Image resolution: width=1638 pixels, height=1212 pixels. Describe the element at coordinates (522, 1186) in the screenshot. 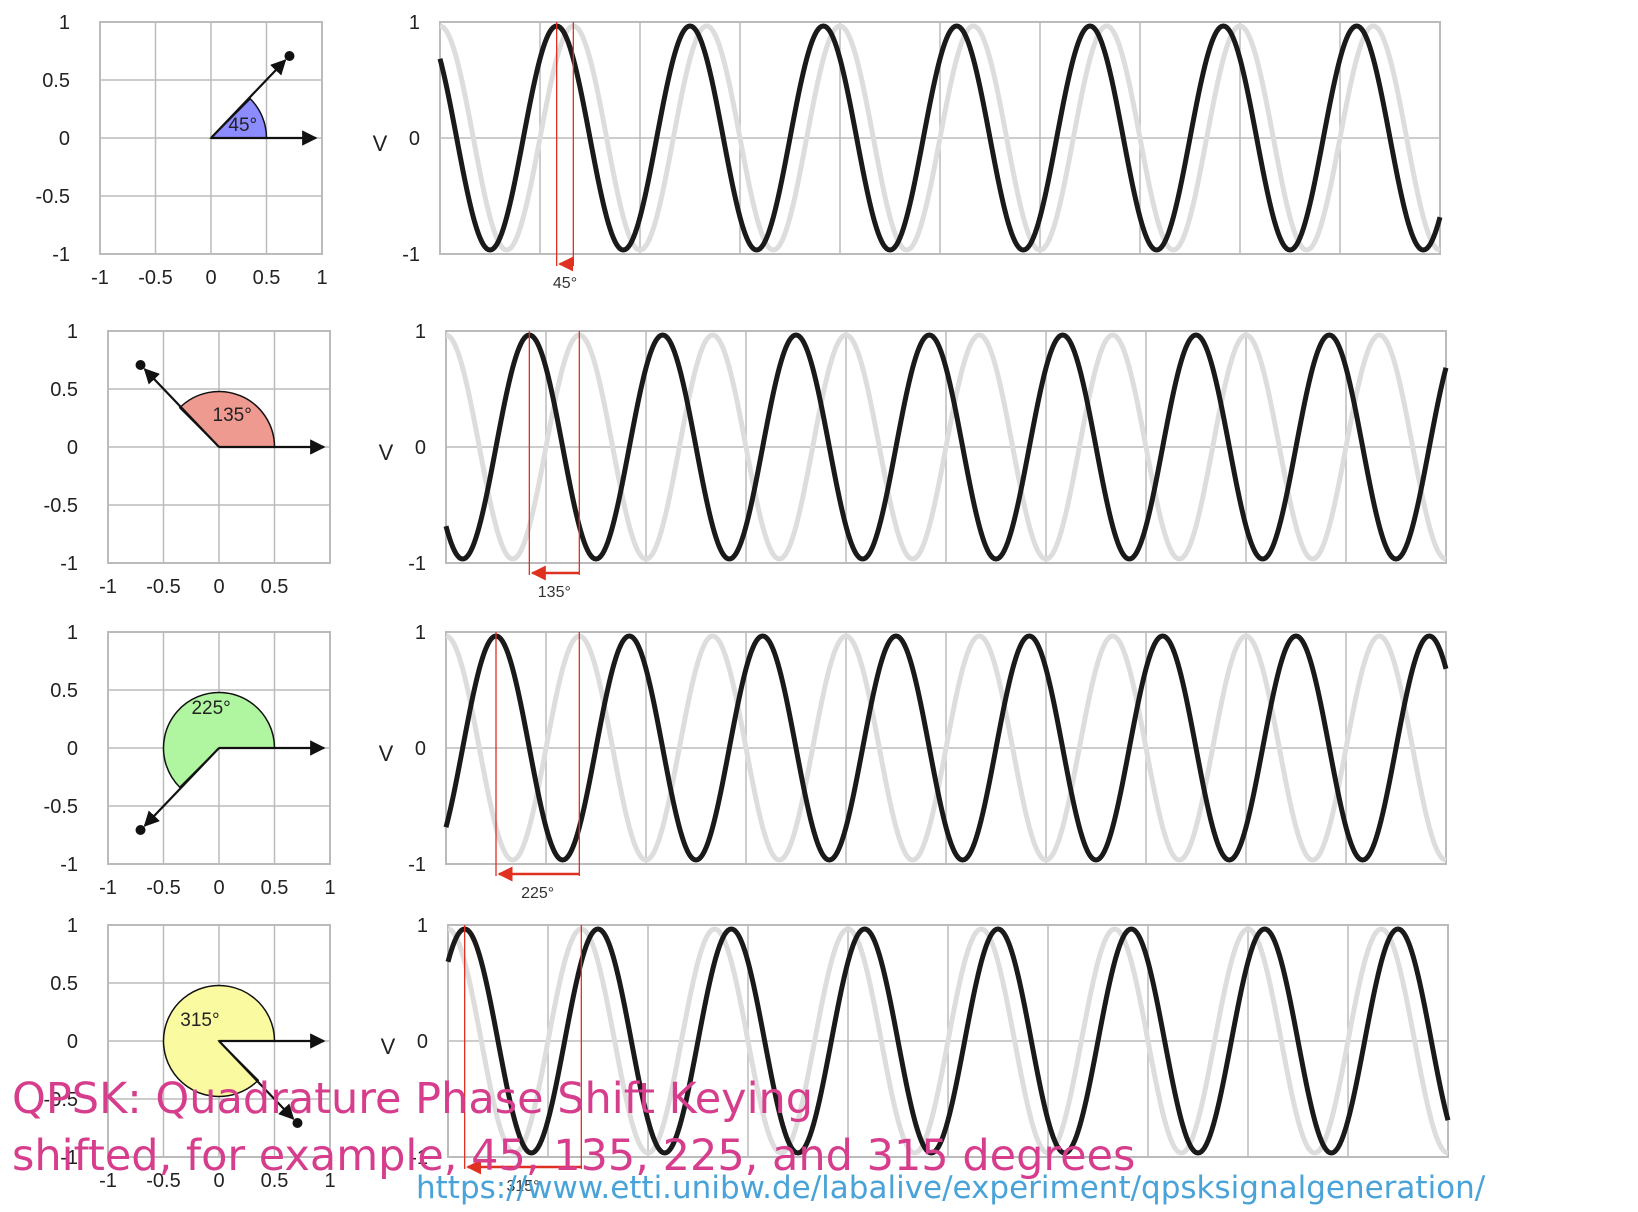

I see `phase-shift-label: 315°` at that location.